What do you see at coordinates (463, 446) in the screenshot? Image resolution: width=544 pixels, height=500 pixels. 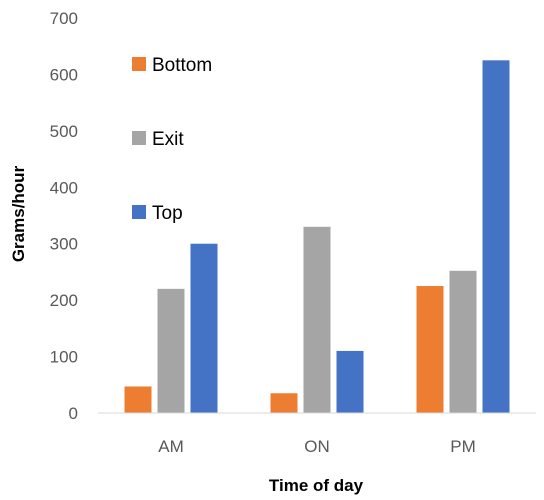 I see `x-tick-label: PM` at bounding box center [463, 446].